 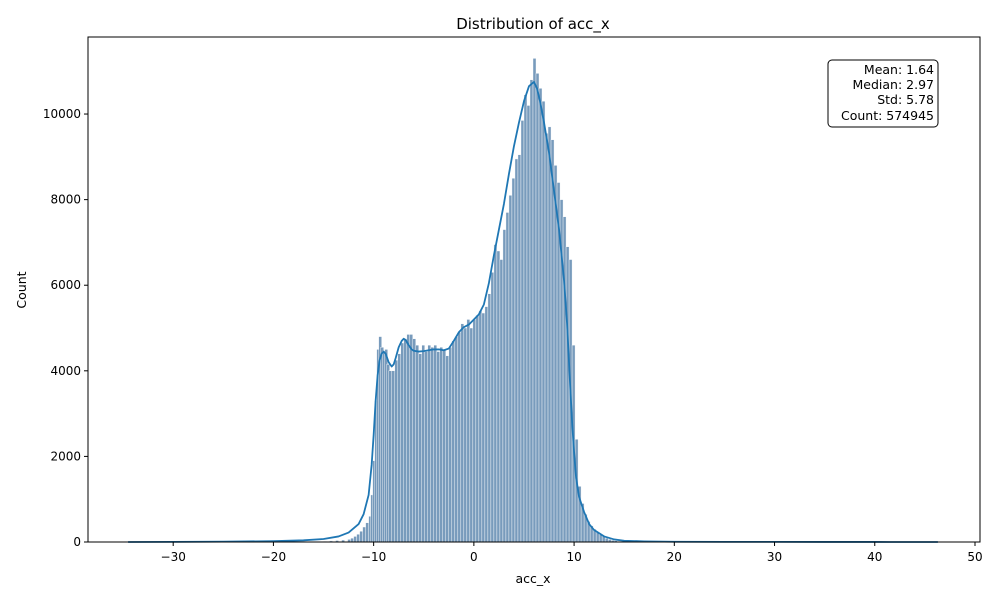 What do you see at coordinates (899, 69) in the screenshot?
I see `stat-mean: Mean: 1.64` at bounding box center [899, 69].